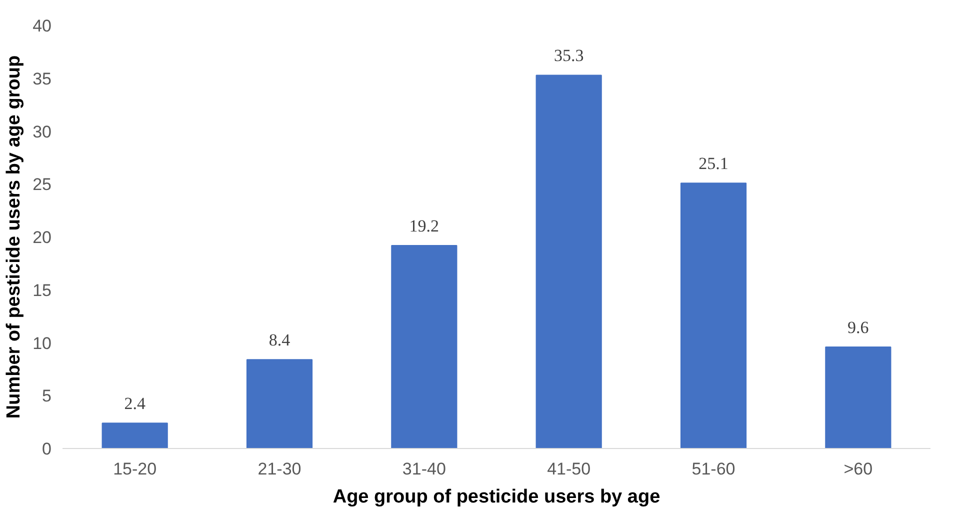 The height and width of the screenshot is (517, 978). What do you see at coordinates (47, 449) in the screenshot?
I see `y-tick-label: 0` at bounding box center [47, 449].